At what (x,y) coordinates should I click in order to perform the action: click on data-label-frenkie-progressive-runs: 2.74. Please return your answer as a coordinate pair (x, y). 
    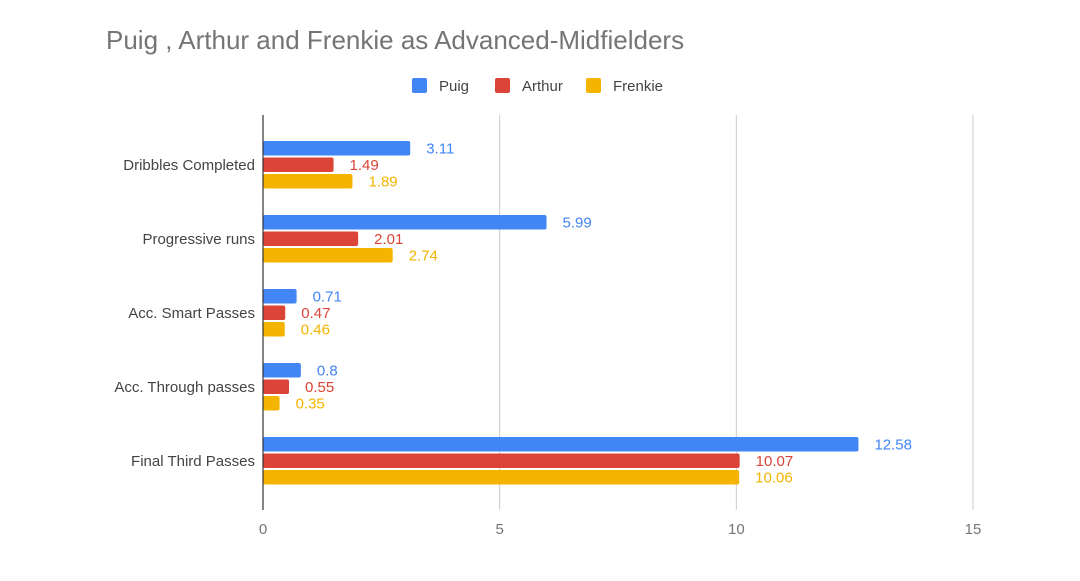
    Looking at the image, I should click on (423, 255).